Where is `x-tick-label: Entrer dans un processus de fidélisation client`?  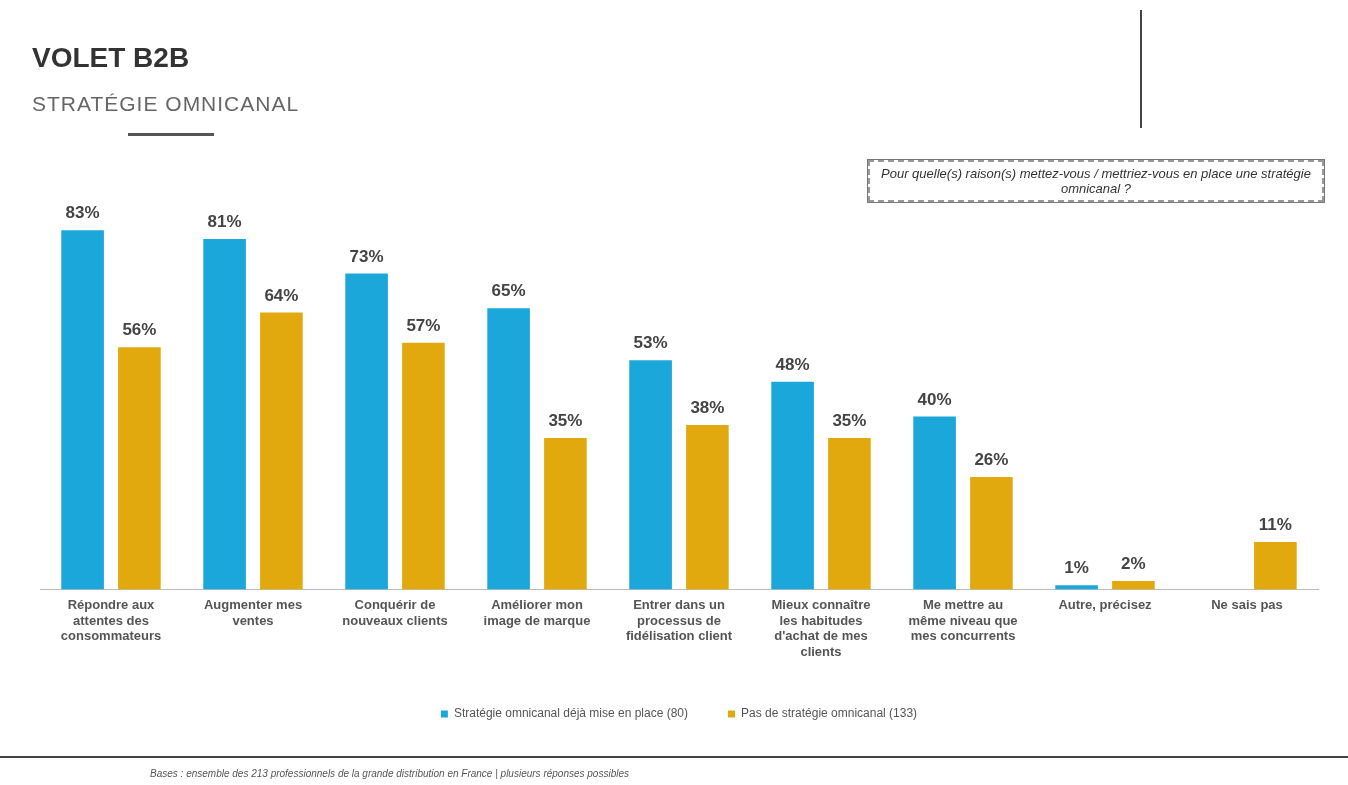
x-tick-label: Entrer dans un processus de fidélisation client is located at coordinates (679, 620).